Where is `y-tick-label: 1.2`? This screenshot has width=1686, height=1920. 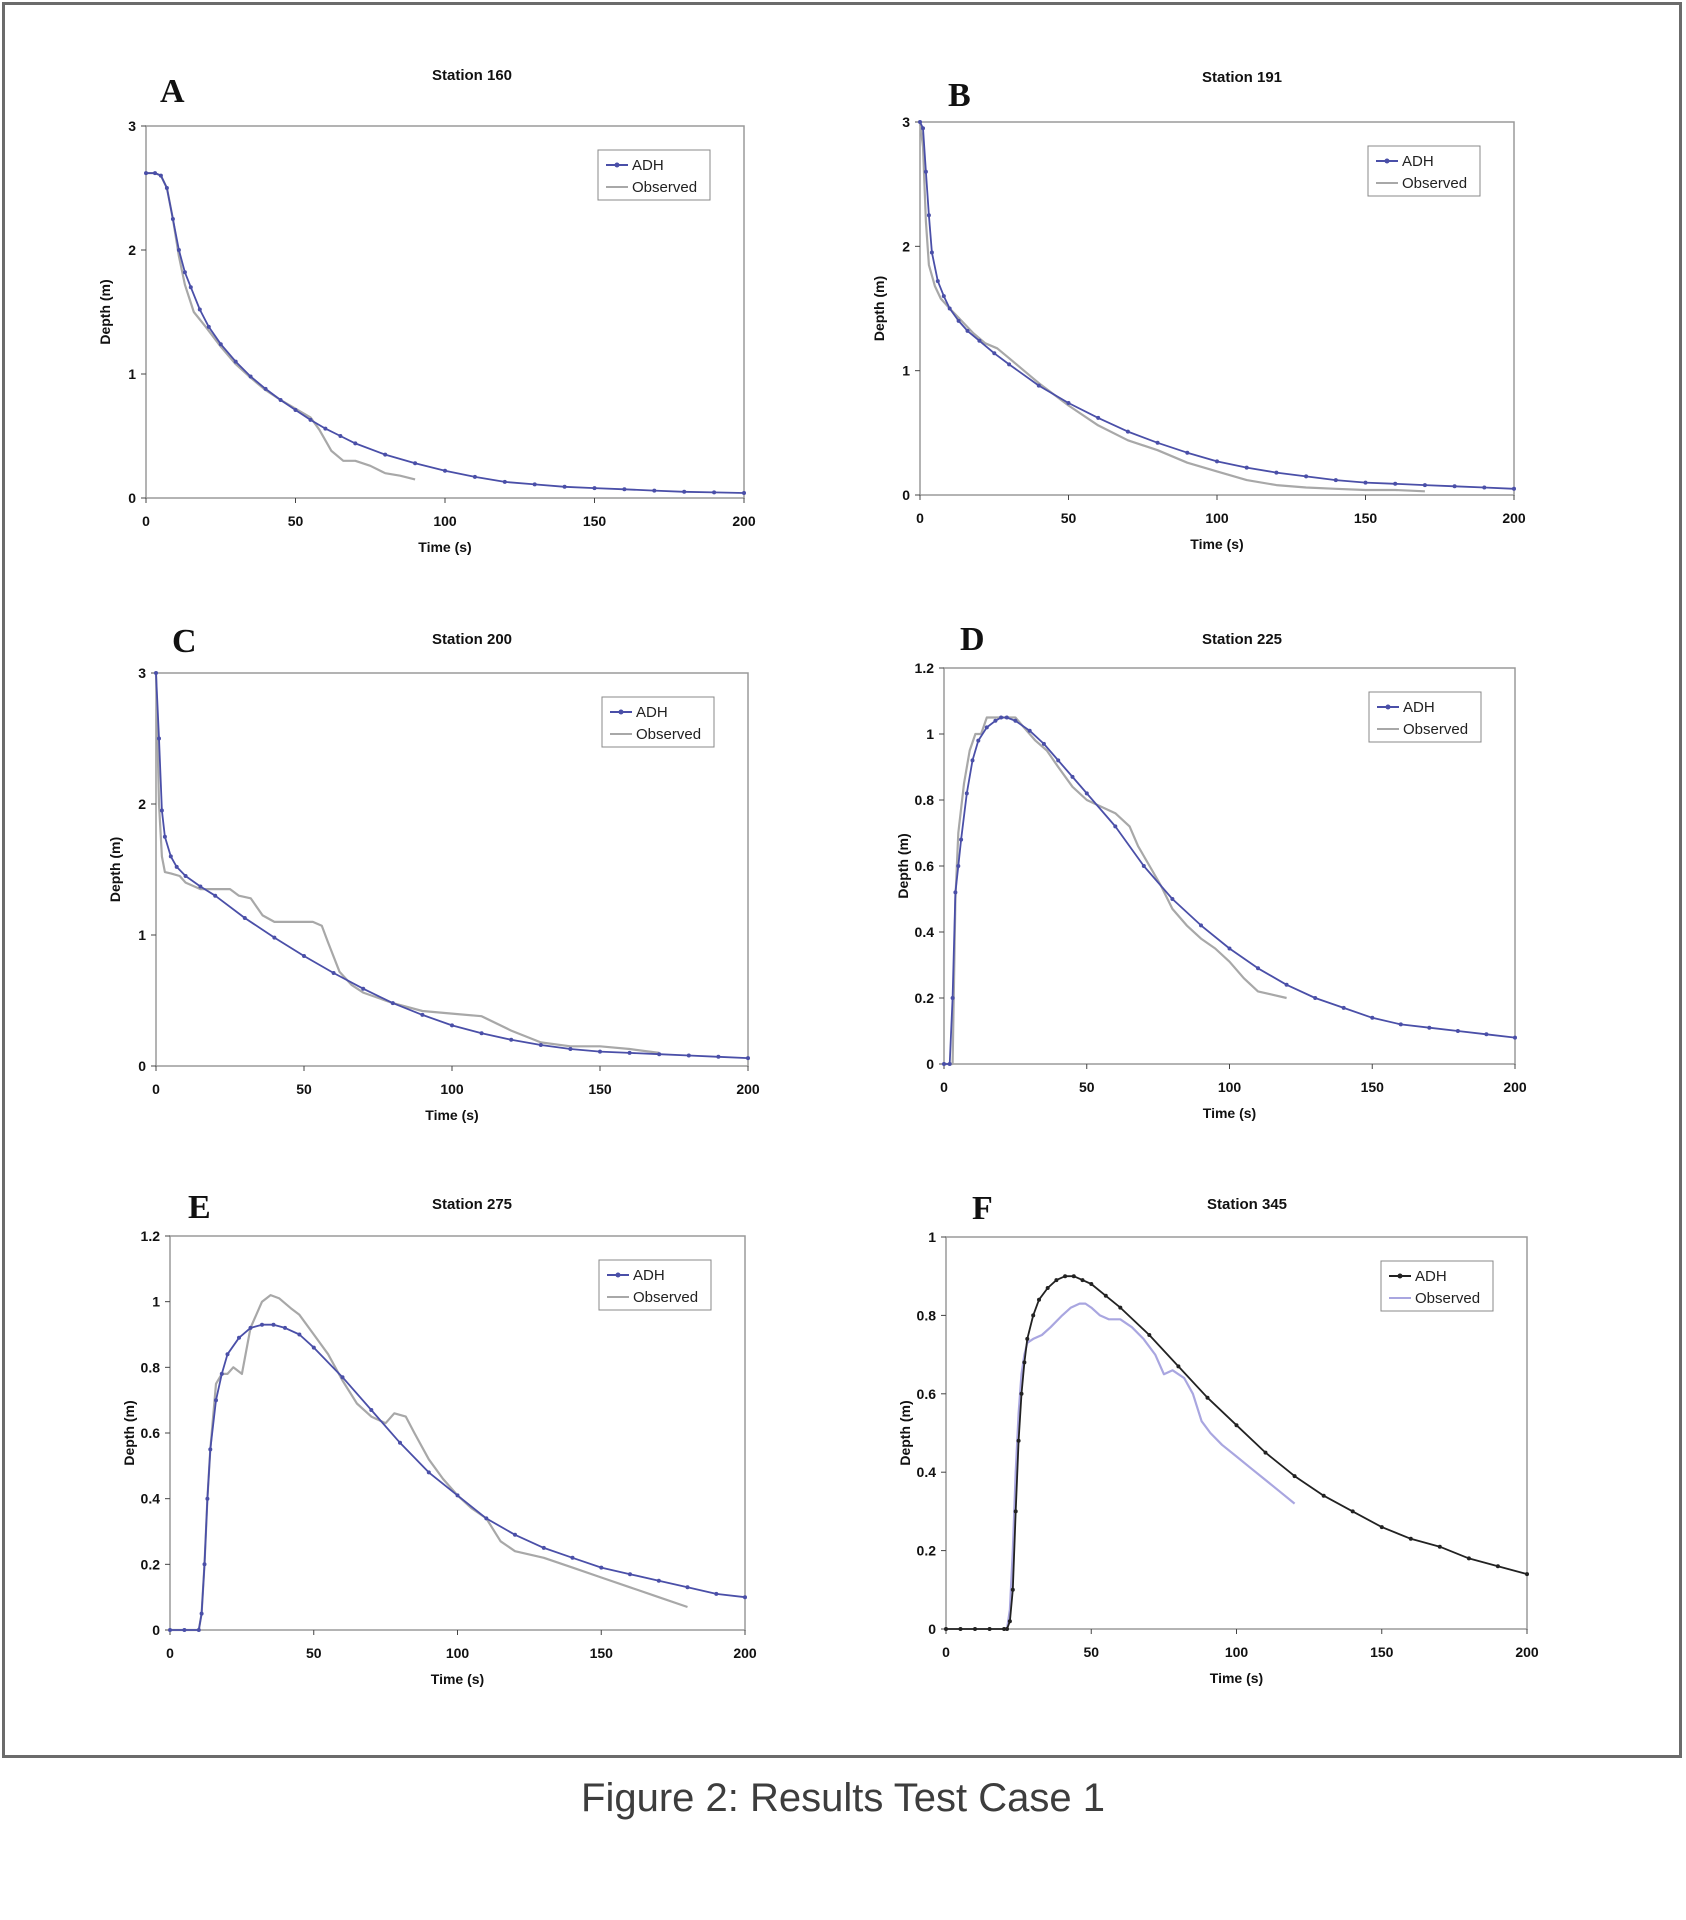 y-tick-label: 1.2 is located at coordinates (925, 668).